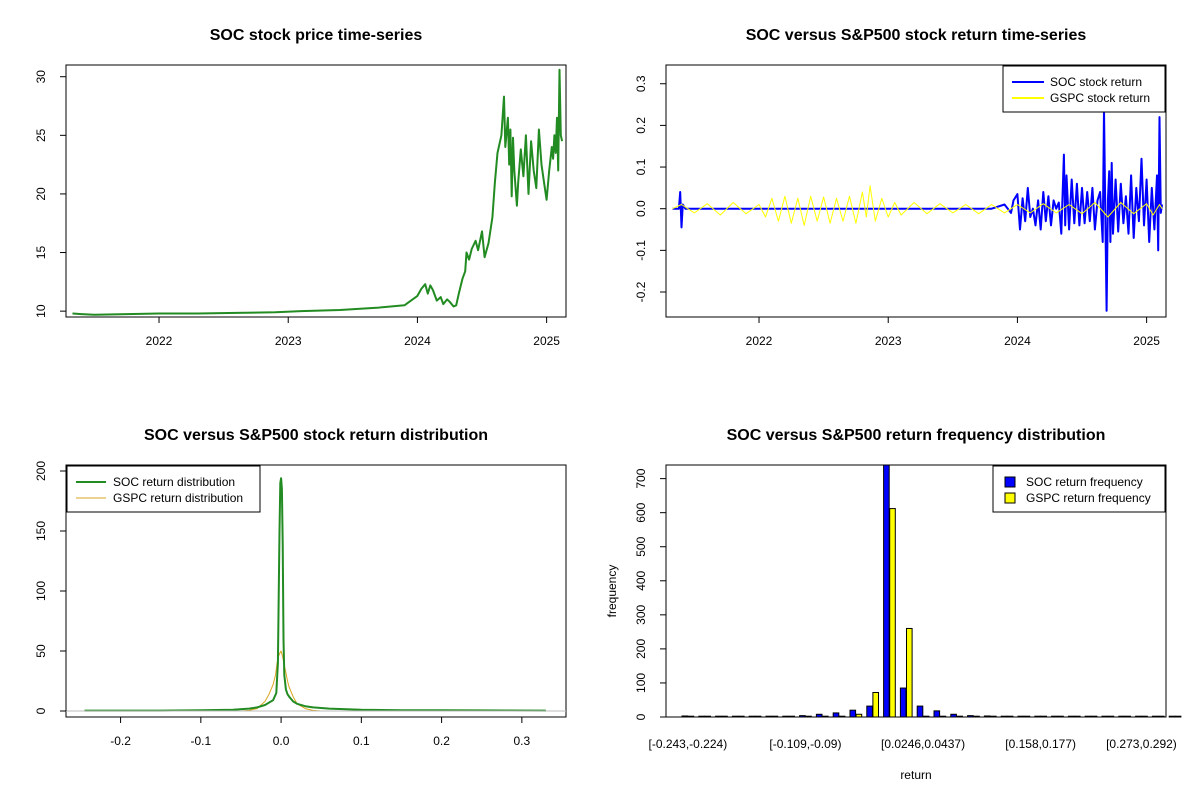  What do you see at coordinates (1100, 98) in the screenshot?
I see `legend-label-gspc: GSPC stock return` at bounding box center [1100, 98].